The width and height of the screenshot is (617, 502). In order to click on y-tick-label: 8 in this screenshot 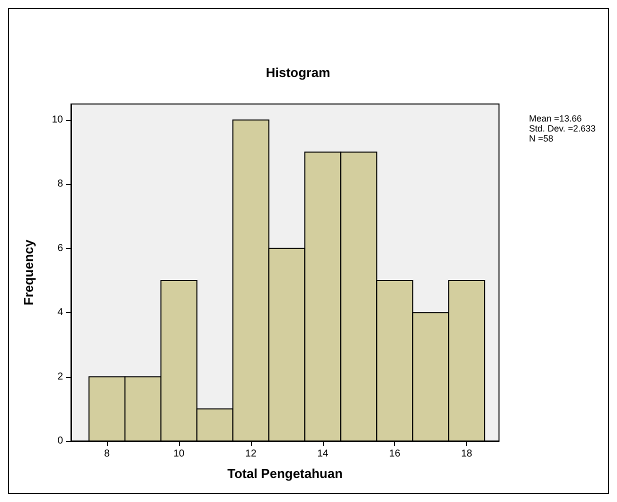, I will do `click(60, 184)`.